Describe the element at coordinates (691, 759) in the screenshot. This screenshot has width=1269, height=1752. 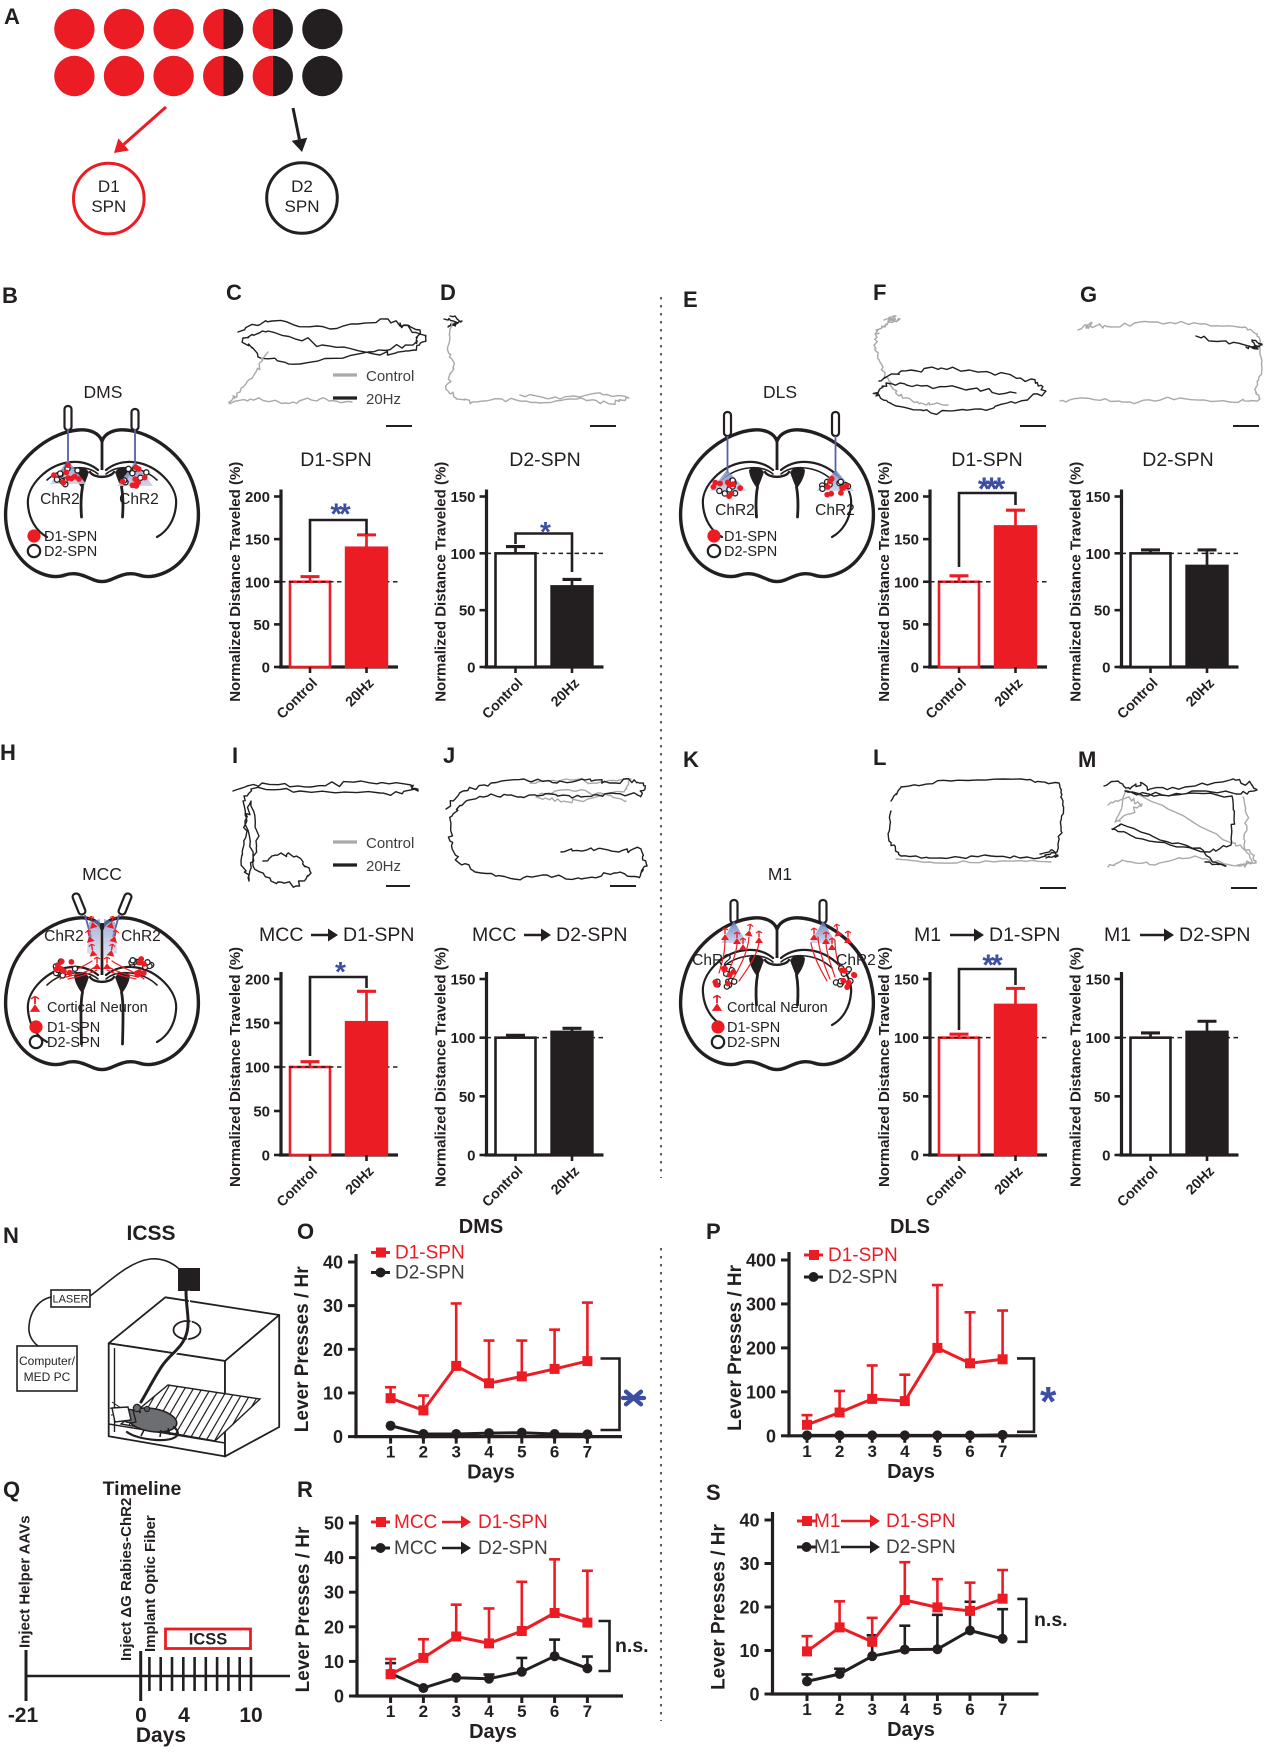
I see `svg-text: K` at that location.